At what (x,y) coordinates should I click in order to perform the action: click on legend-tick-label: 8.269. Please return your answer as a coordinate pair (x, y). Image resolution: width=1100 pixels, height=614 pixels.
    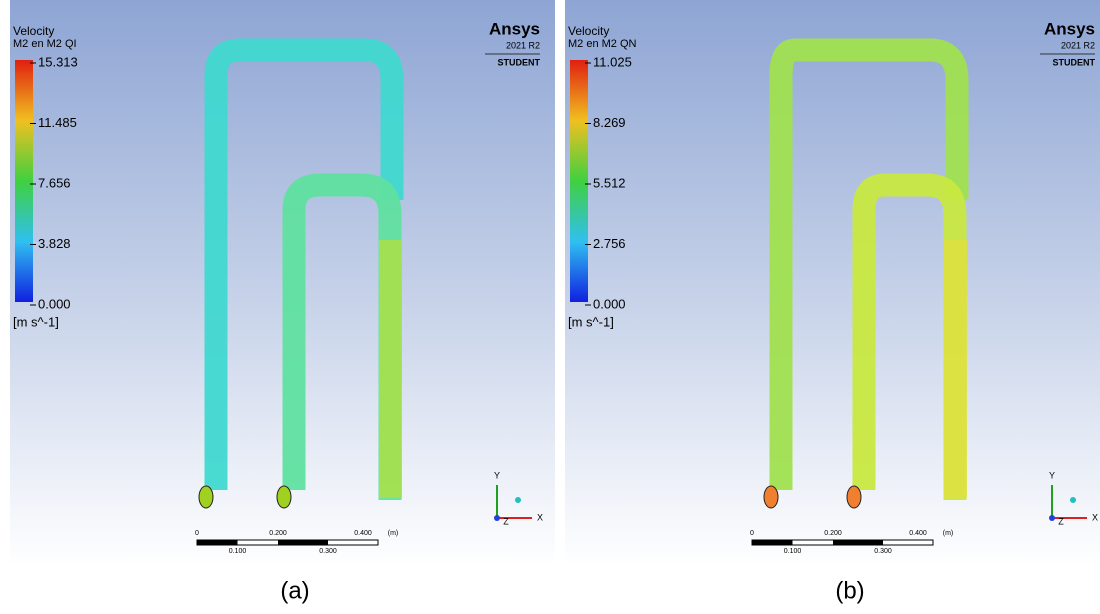
    Looking at the image, I should click on (609, 122).